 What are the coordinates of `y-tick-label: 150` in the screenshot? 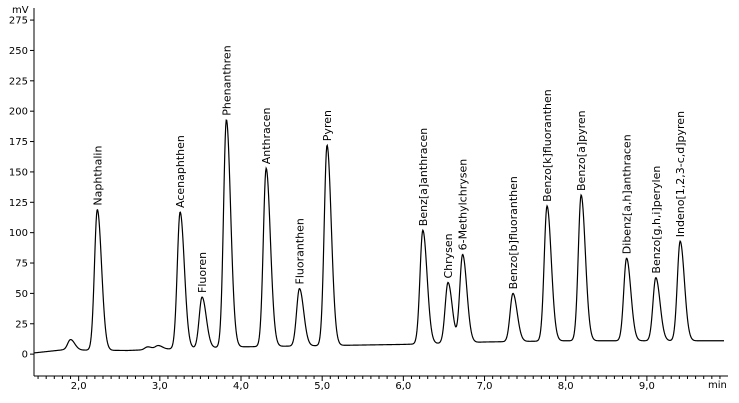 It's located at (18, 172).